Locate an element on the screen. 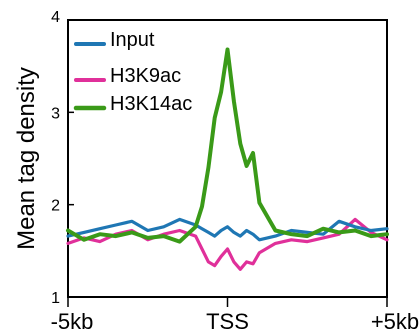 Image resolution: width=420 pixels, height=336 pixels. x-tick-label: TSS is located at coordinates (227, 321).